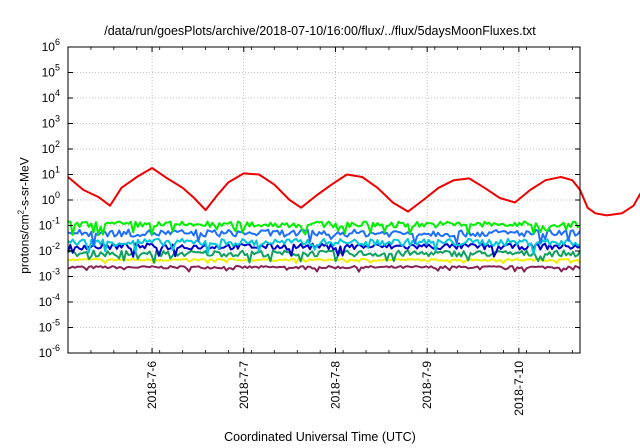  I want to click on x-tick-label: 2018-7-10, so click(519, 388).